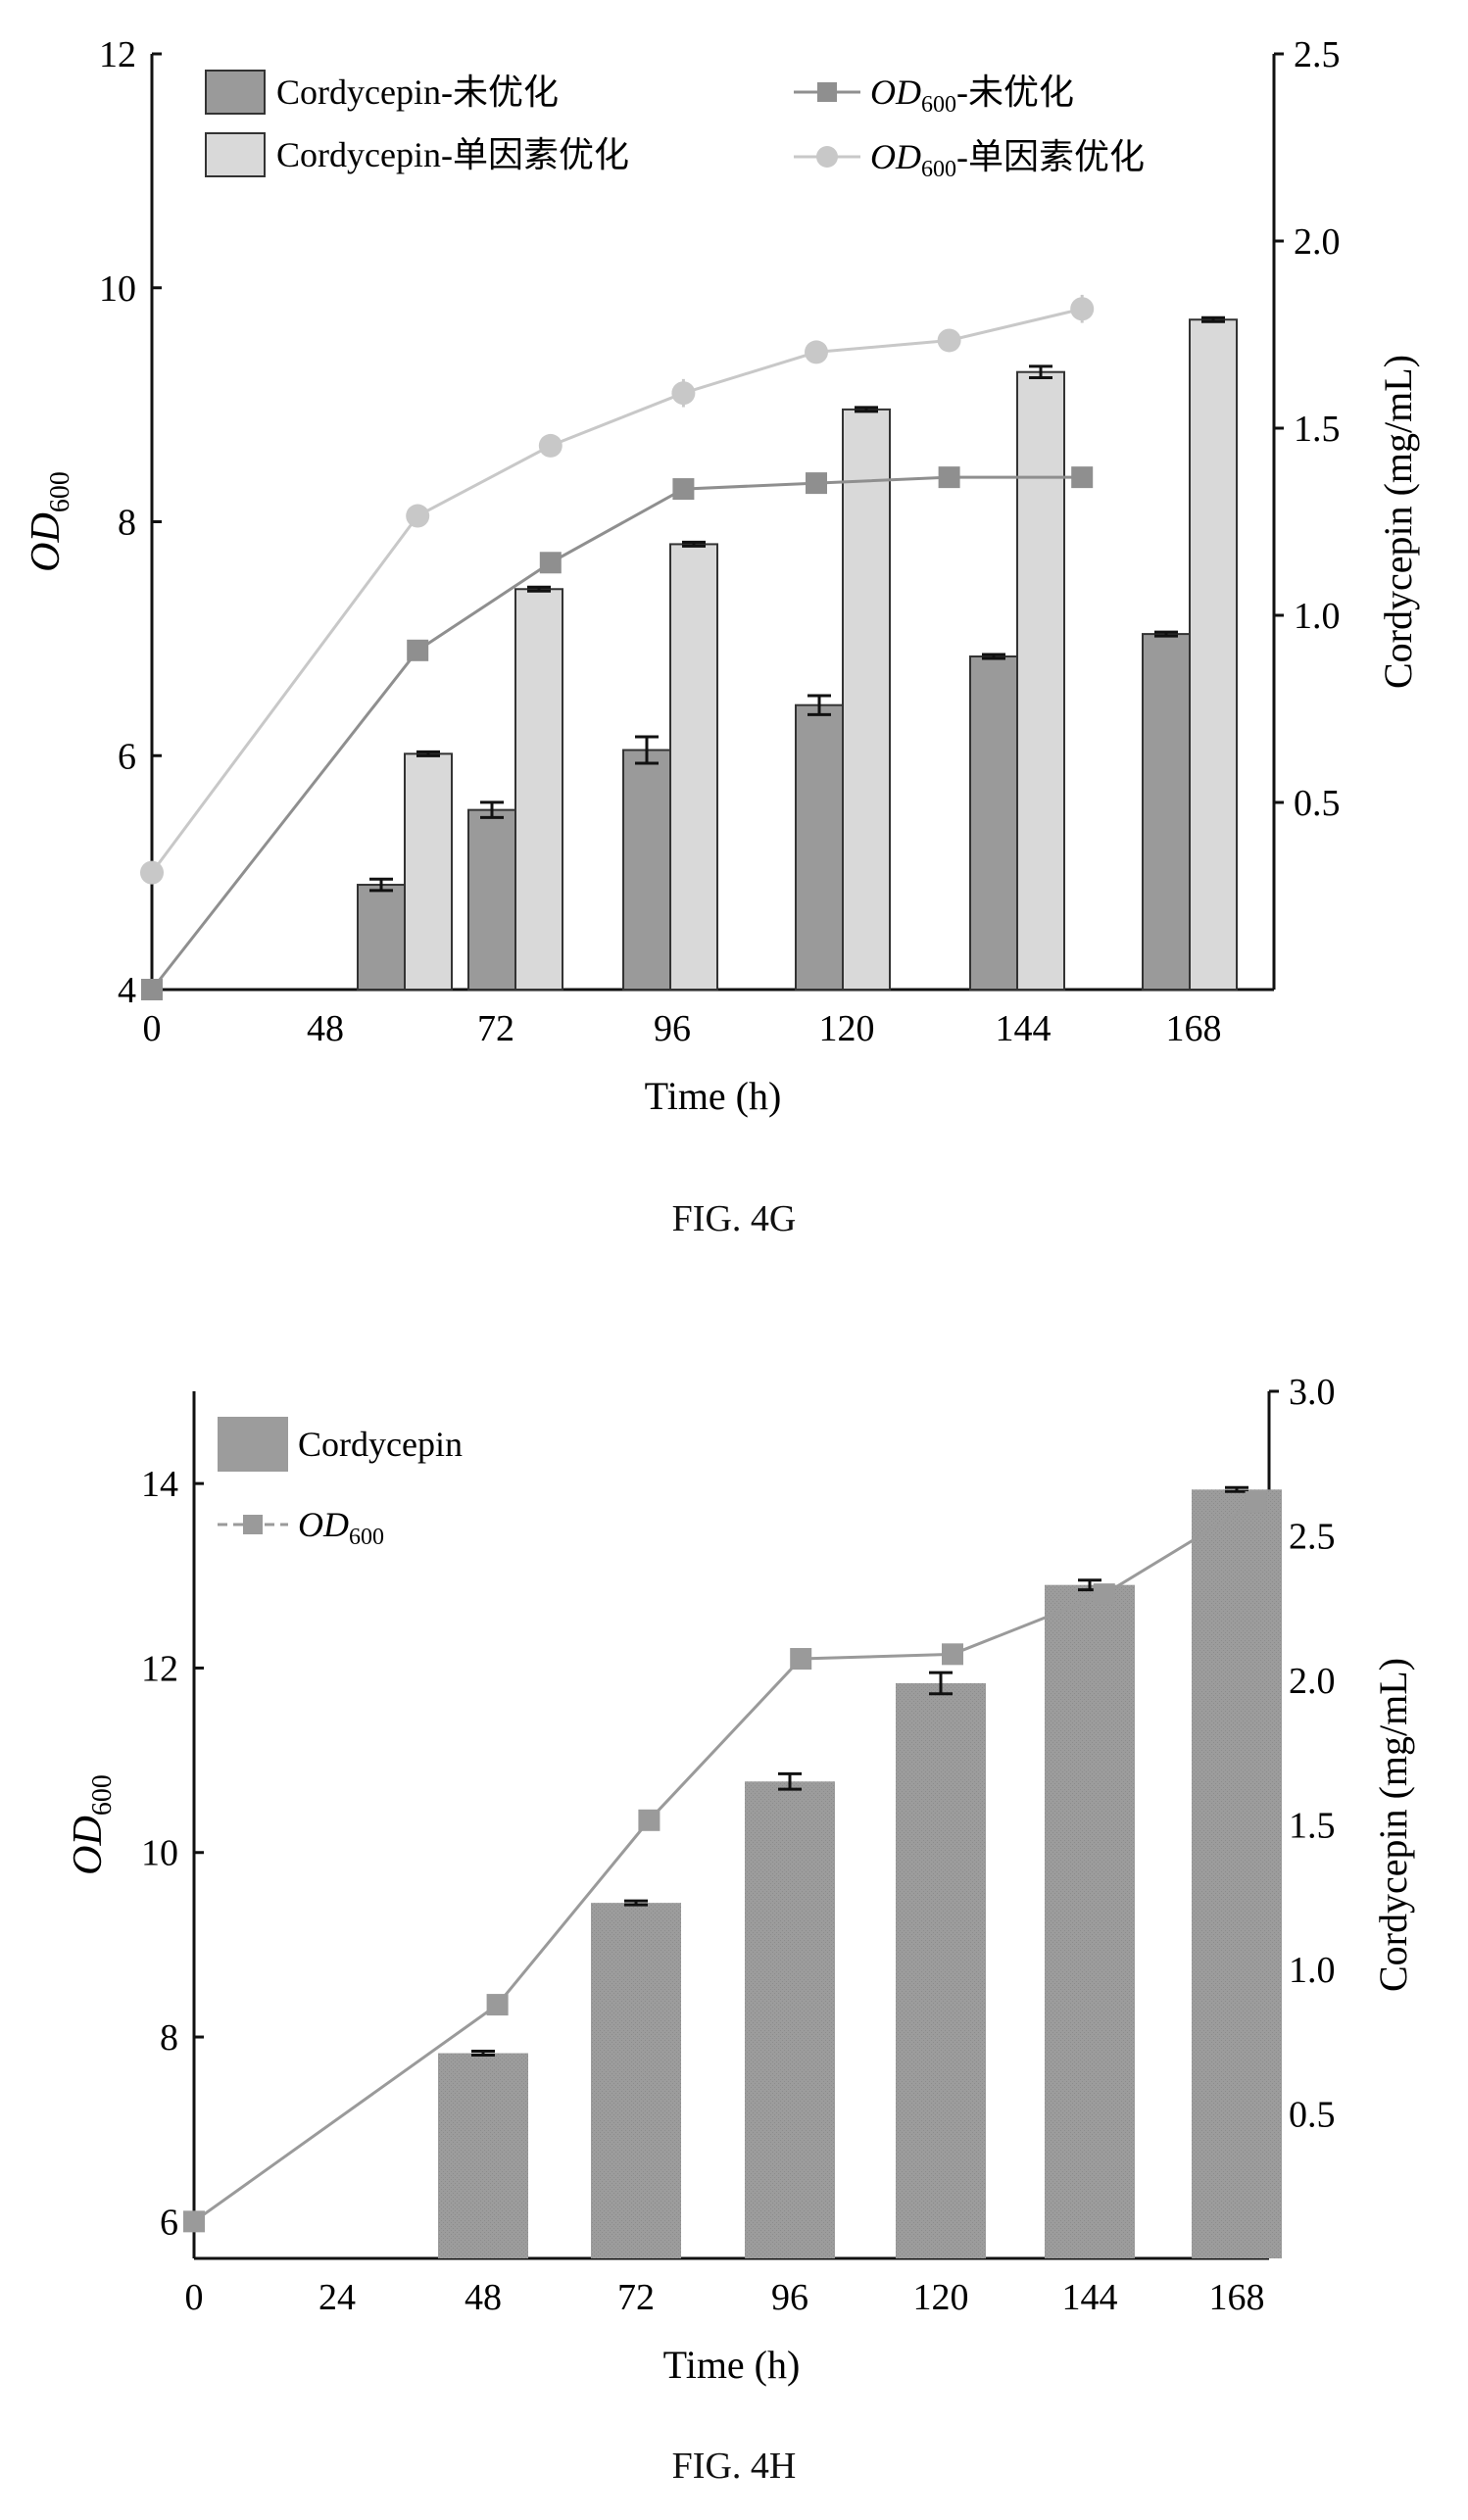 The image size is (1468, 2520). Describe the element at coordinates (340, 1483) in the screenshot. I see `legend: Cordycepin OD600` at that location.